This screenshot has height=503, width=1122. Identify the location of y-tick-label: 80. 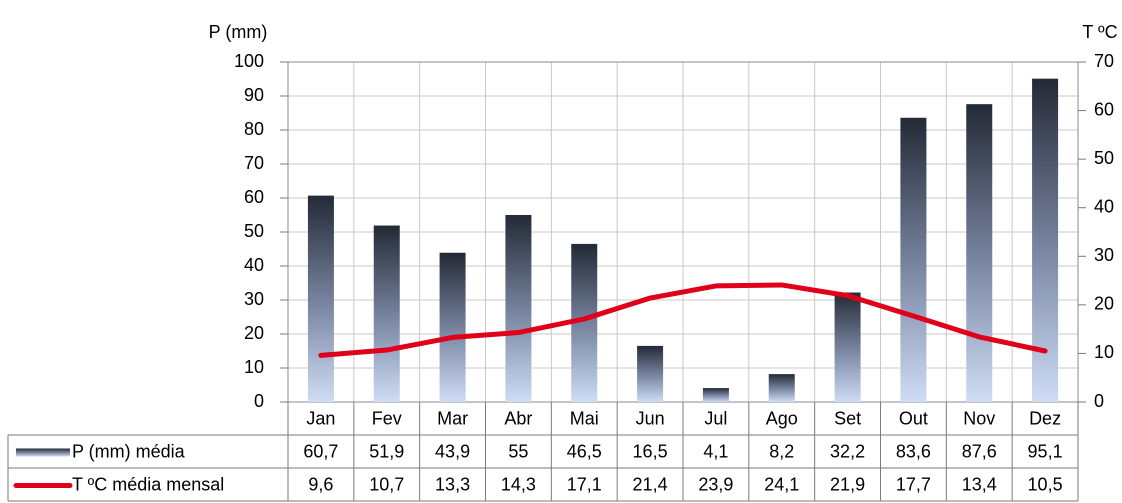
(254, 129).